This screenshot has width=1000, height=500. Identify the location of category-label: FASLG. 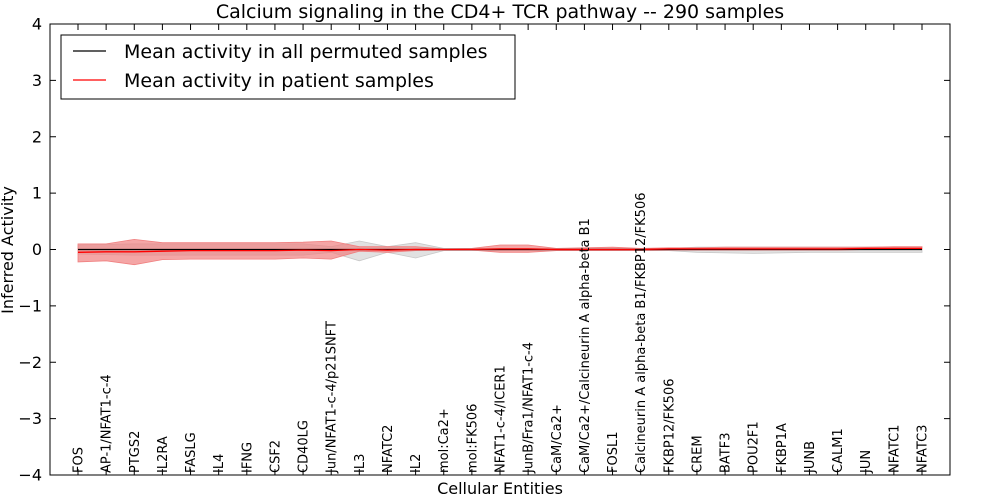
(191, 452).